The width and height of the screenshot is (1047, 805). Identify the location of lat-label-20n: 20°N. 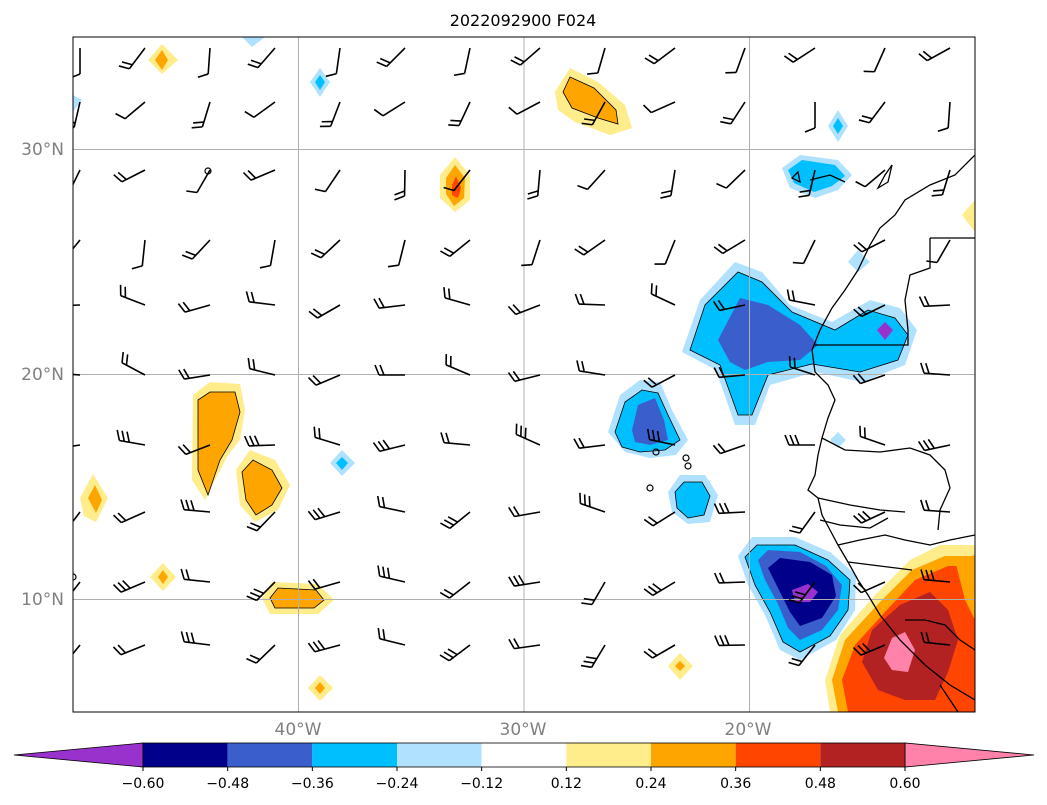
(42, 375).